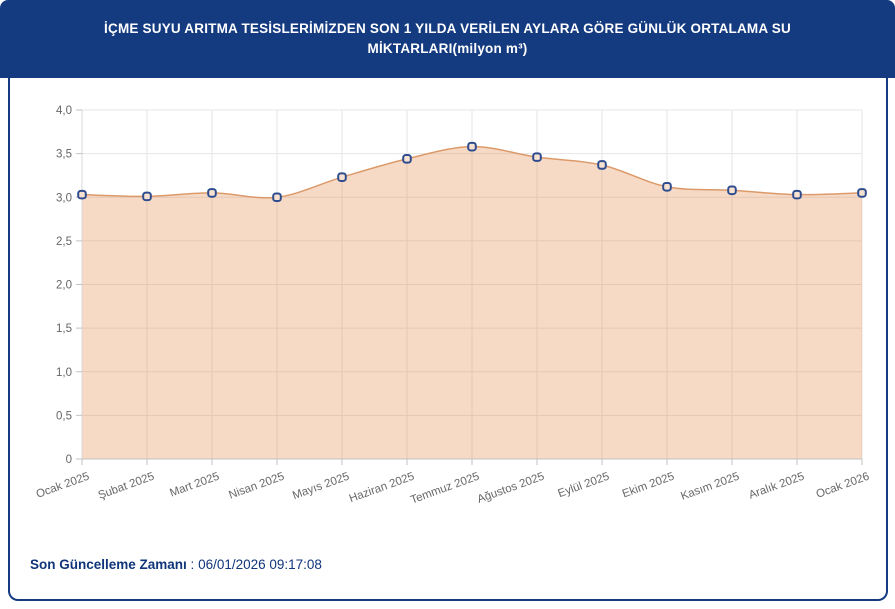 The width and height of the screenshot is (895, 609). I want to click on x-tick-label: Eylül 2025, so click(583, 486).